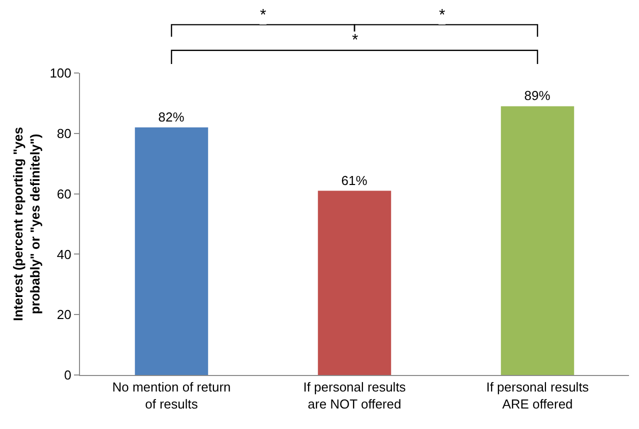  What do you see at coordinates (68, 375) in the screenshot?
I see `y-tick-label: 0` at bounding box center [68, 375].